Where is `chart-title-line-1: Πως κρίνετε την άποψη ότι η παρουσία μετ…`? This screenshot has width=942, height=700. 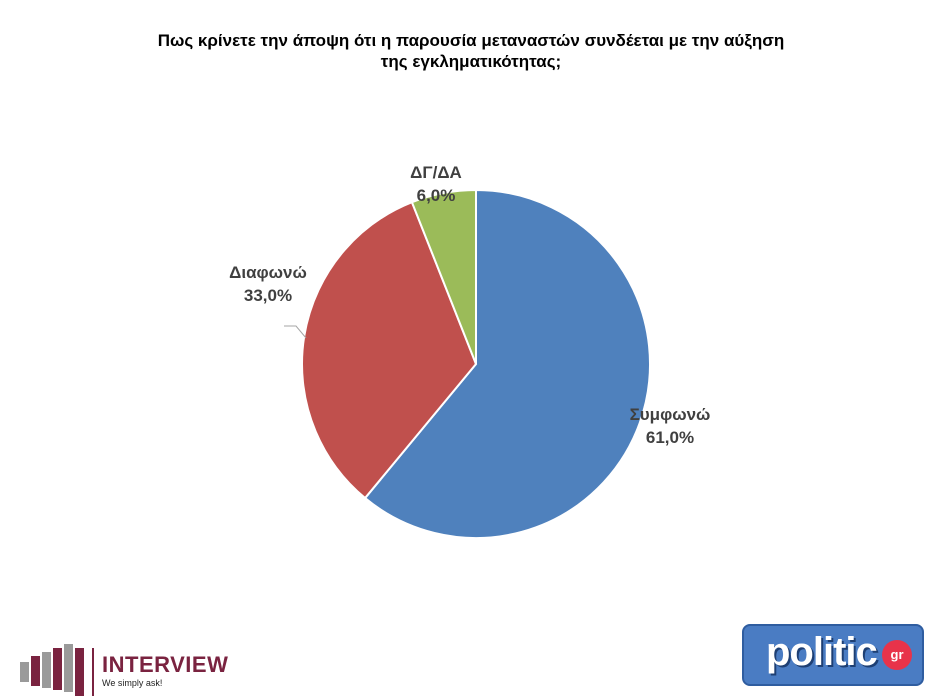
chart-title-line-1: Πως κρίνετε την άποψη ότι η παρουσία μετ… is located at coordinates (471, 40).